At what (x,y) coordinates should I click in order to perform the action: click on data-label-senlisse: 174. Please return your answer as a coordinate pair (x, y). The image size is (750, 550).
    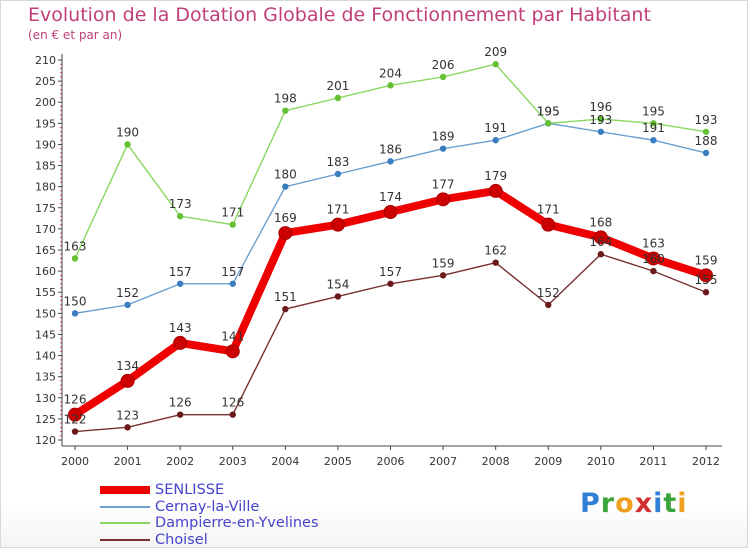
    Looking at the image, I should click on (390, 197).